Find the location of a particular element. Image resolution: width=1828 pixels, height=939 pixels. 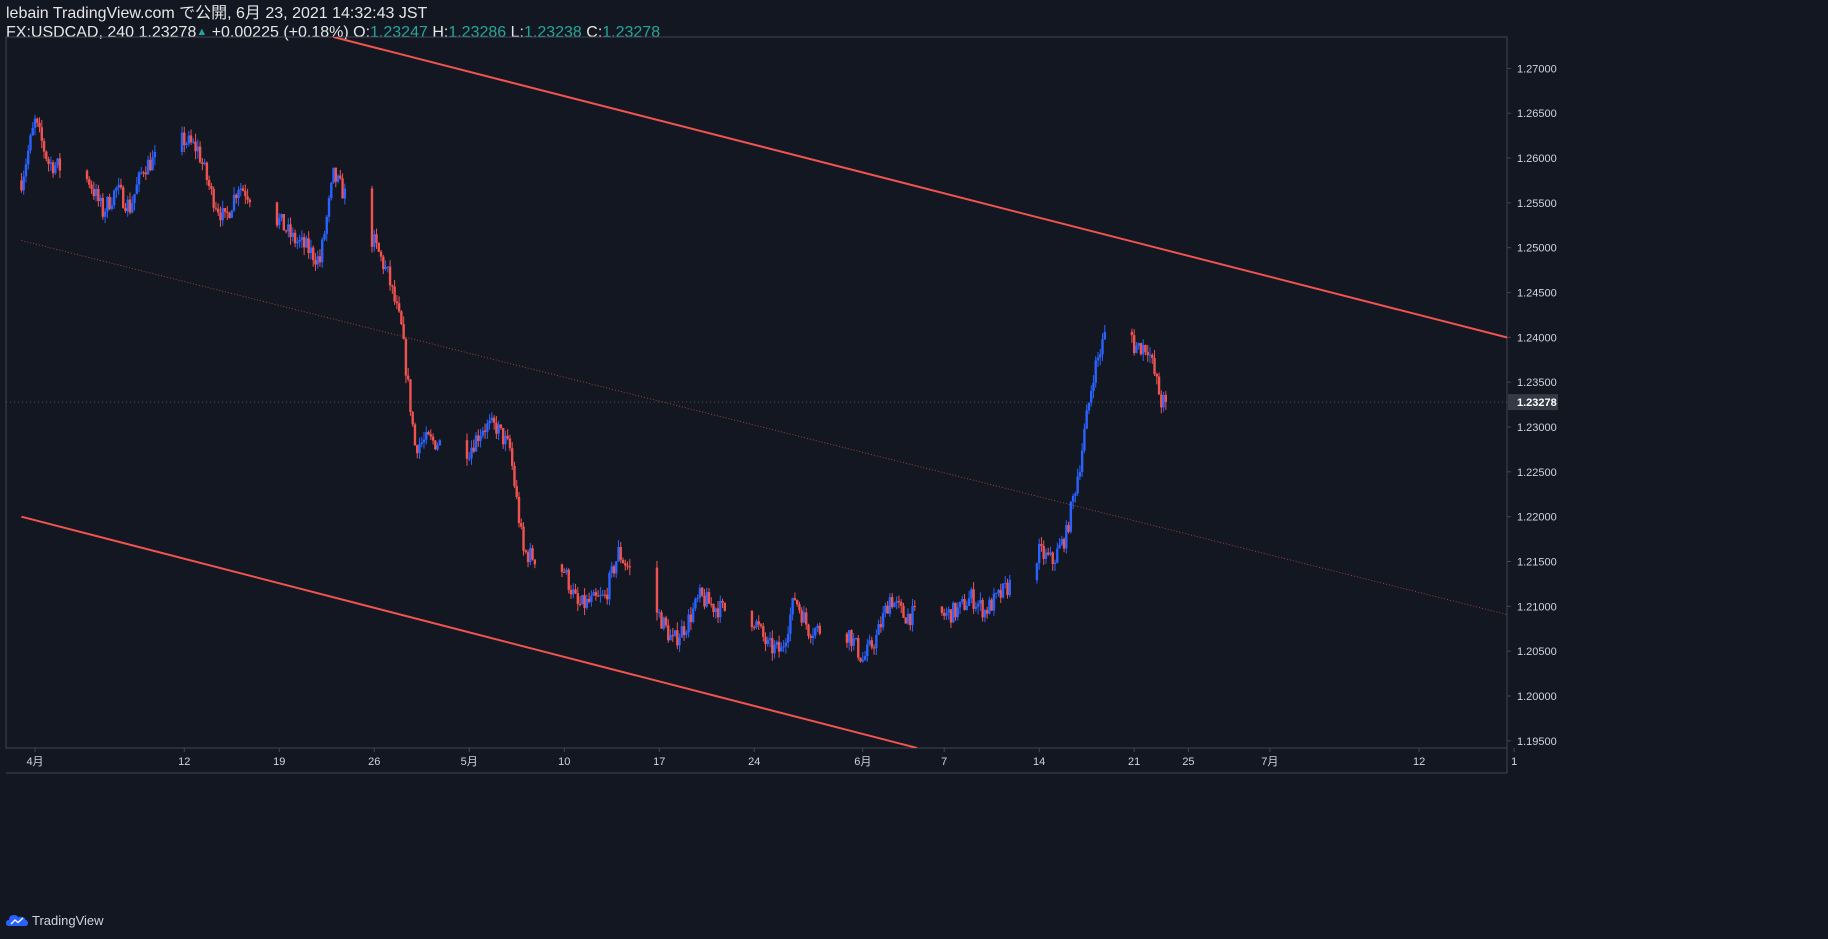

time-tick-label: 12 is located at coordinates (184, 762).